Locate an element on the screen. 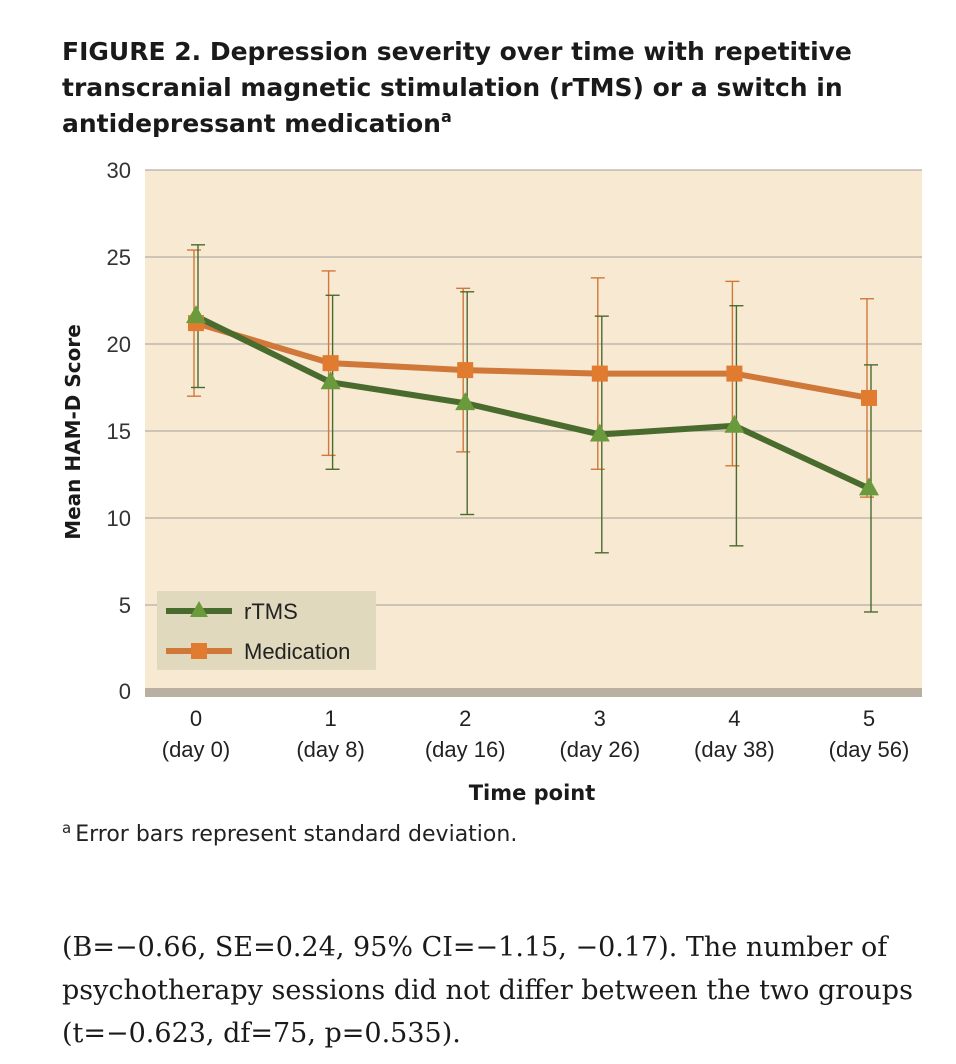 This screenshot has width=956, height=1064. y-tick-label: 15 is located at coordinates (119, 431).